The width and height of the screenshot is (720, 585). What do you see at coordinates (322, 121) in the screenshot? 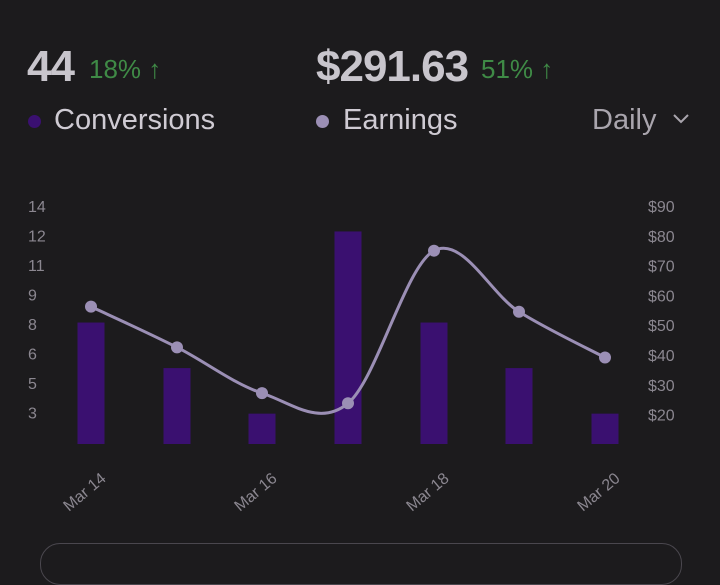
I see `earnings-dot-icon` at bounding box center [322, 121].